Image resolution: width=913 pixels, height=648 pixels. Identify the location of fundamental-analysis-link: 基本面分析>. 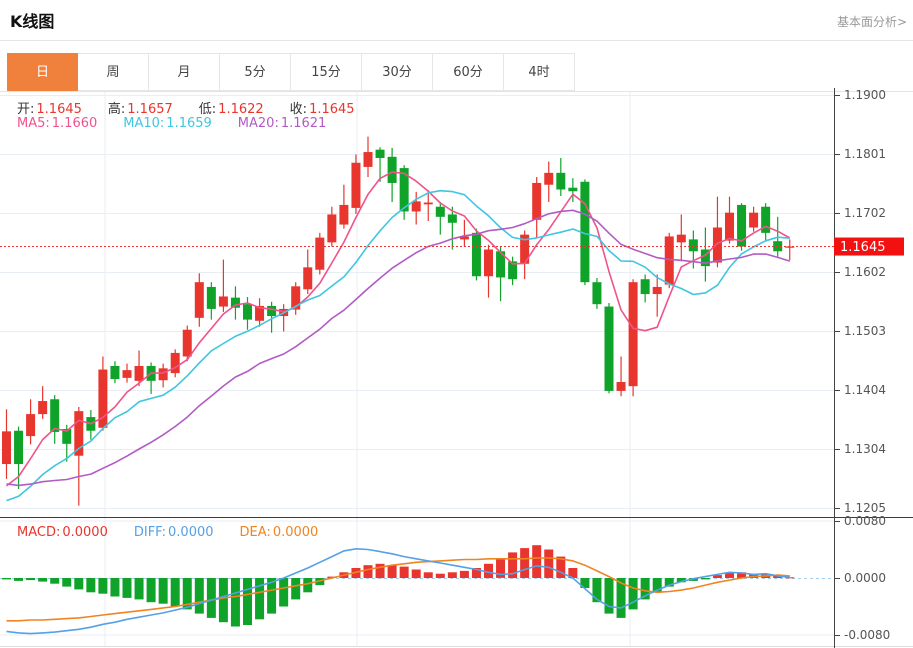
(871, 22).